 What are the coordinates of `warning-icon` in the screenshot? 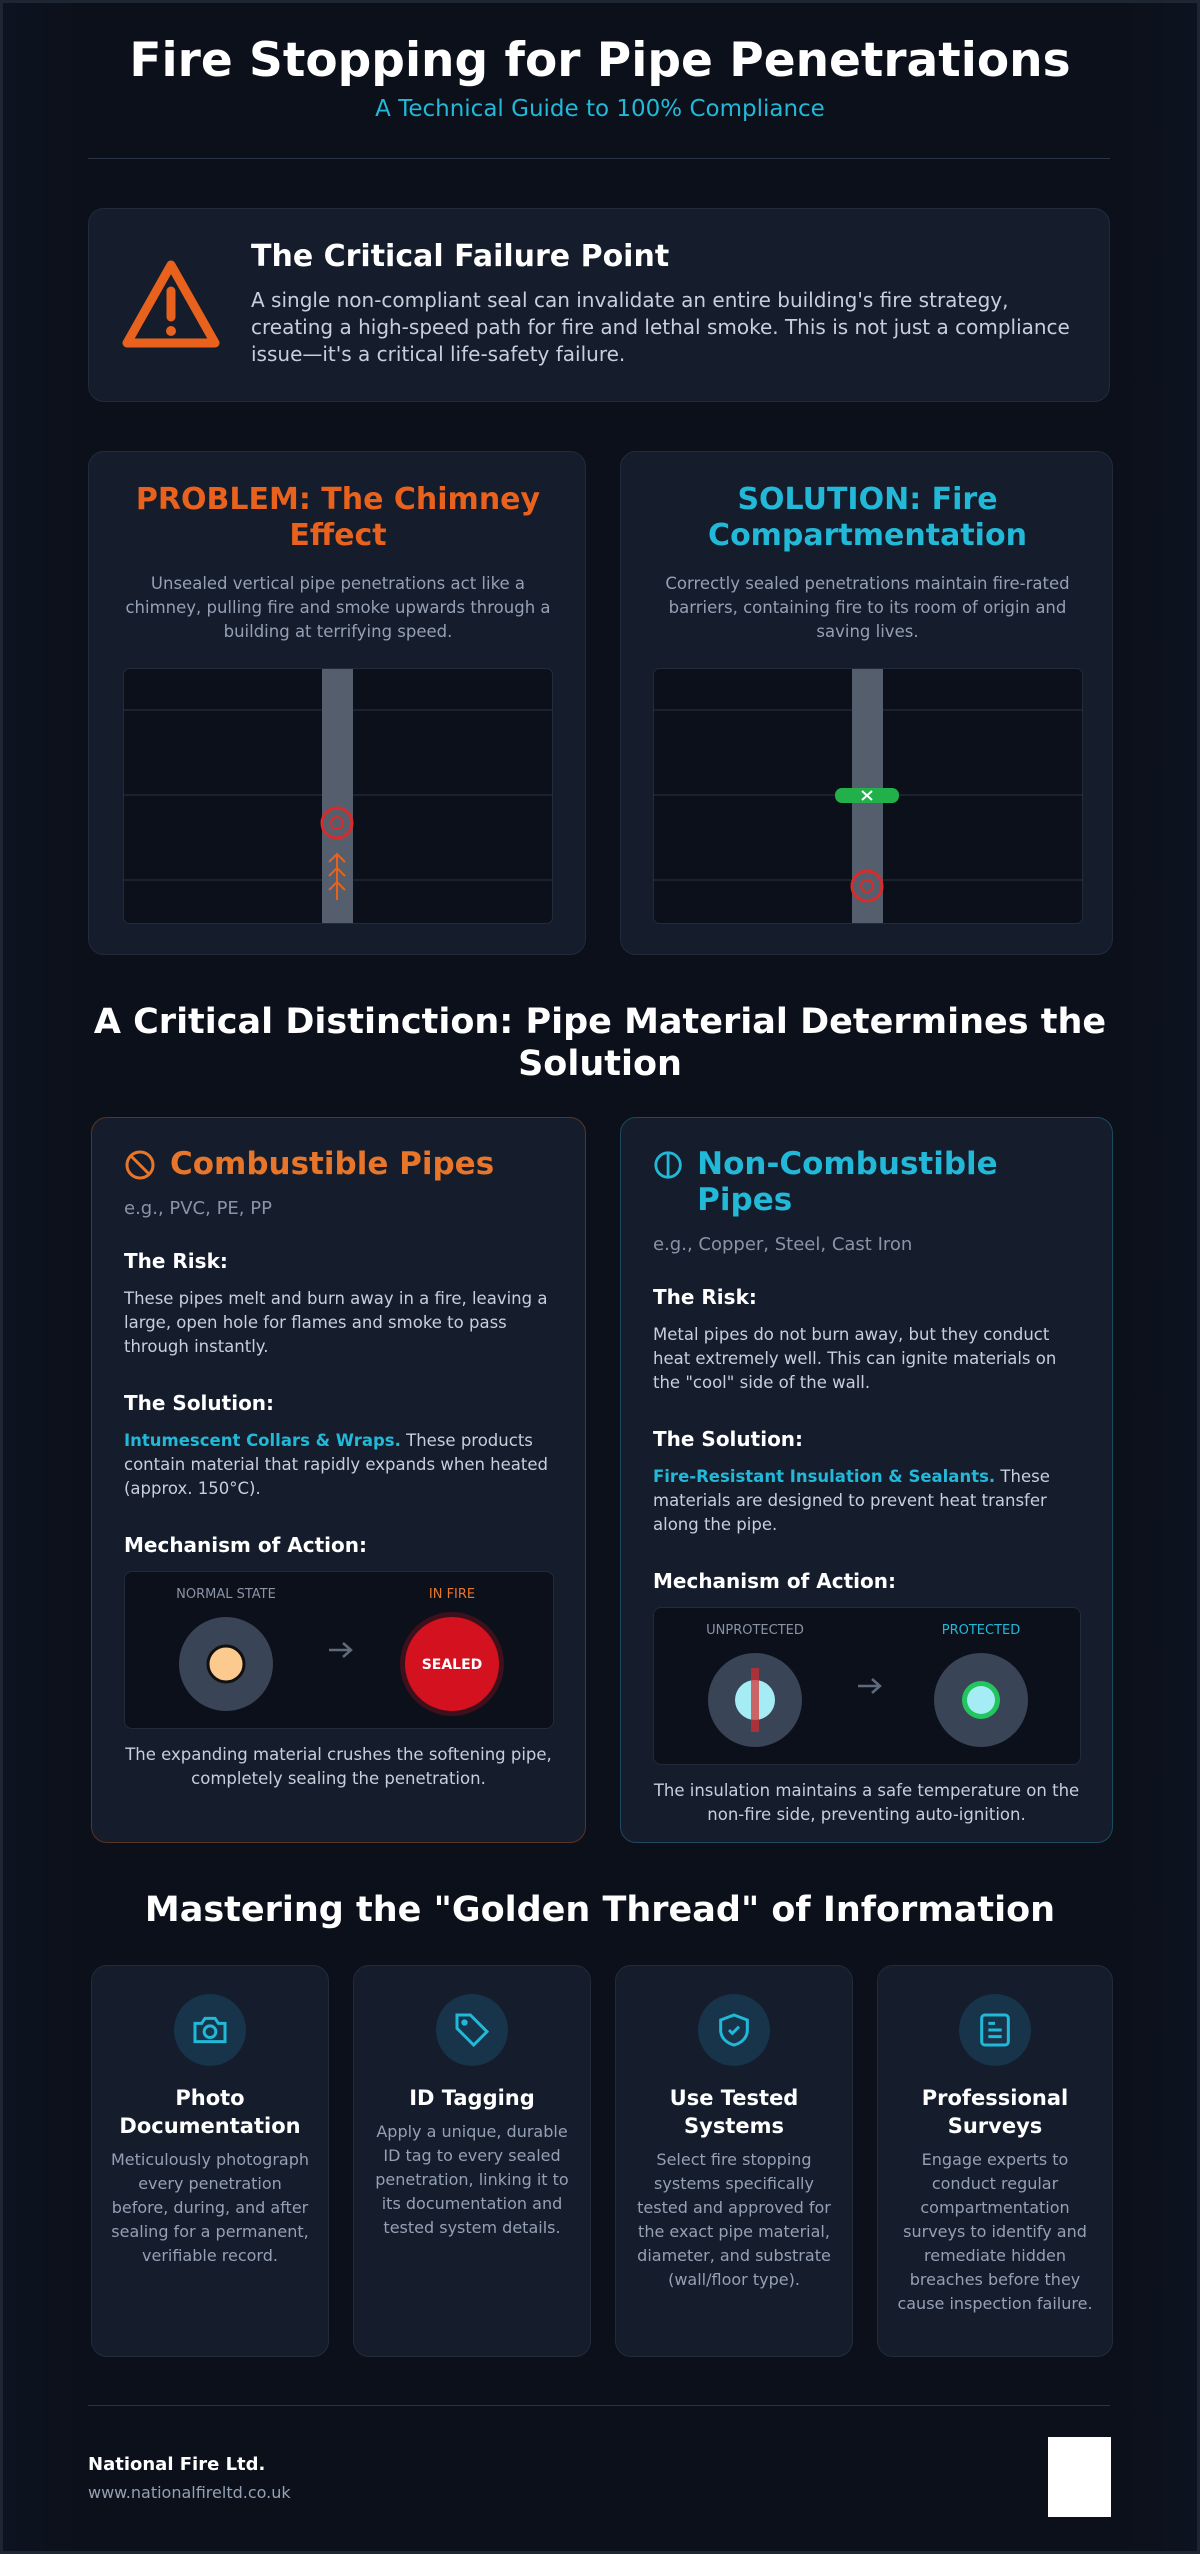 It's located at (171, 304).